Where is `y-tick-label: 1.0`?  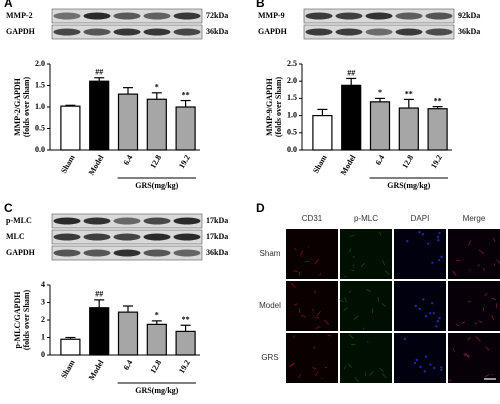
y-tick-label: 1.0 is located at coordinates (40, 106).